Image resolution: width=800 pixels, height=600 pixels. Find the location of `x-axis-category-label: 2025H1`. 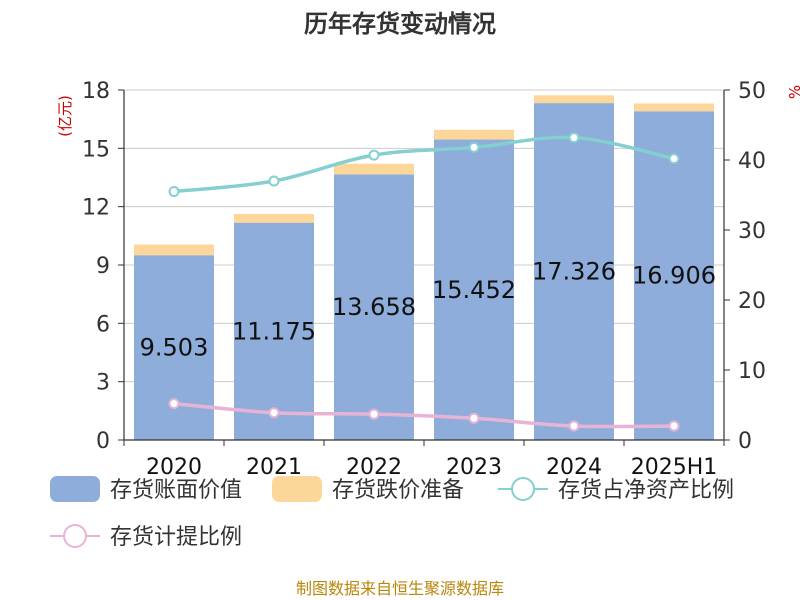

x-axis-category-label: 2025H1 is located at coordinates (674, 467).